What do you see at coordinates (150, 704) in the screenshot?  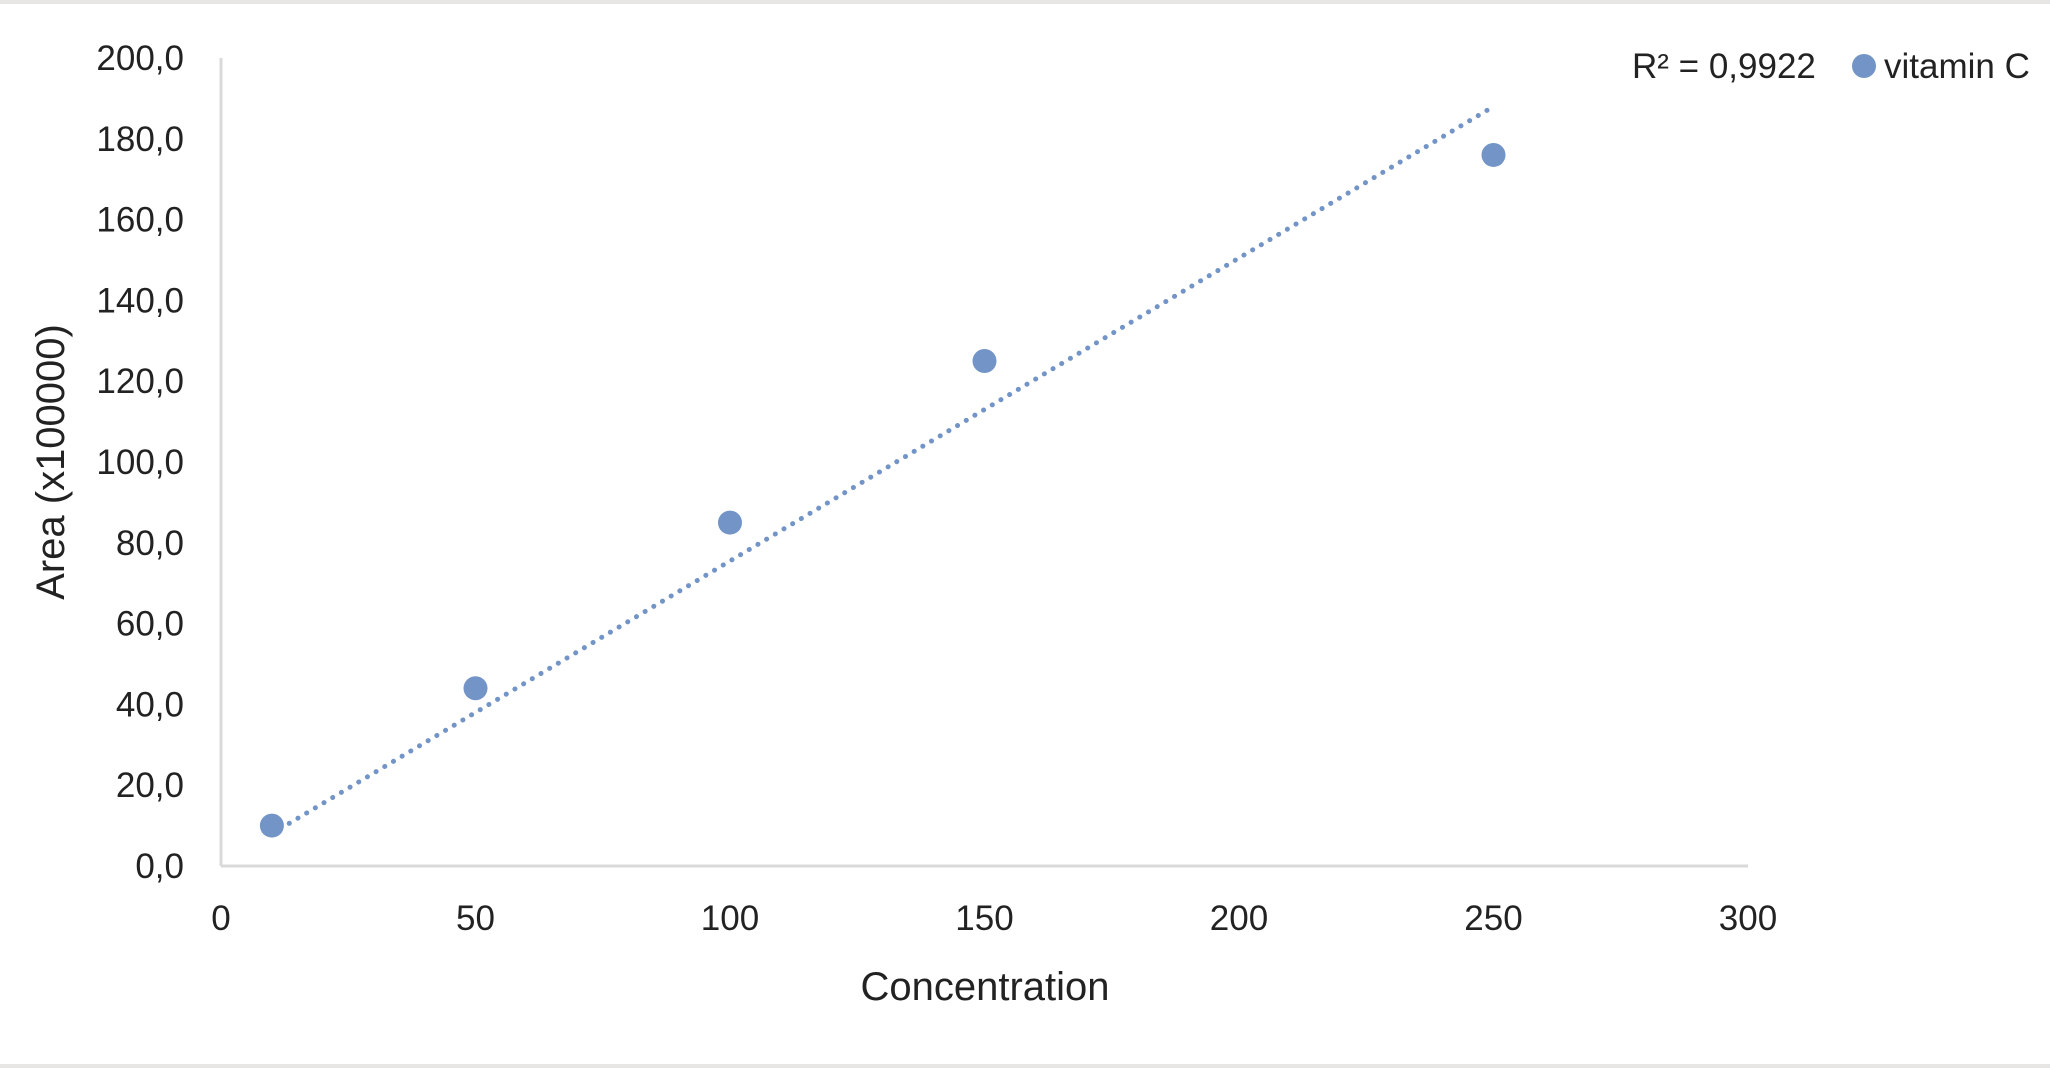 I see `y-tick-label: 40,0` at bounding box center [150, 704].